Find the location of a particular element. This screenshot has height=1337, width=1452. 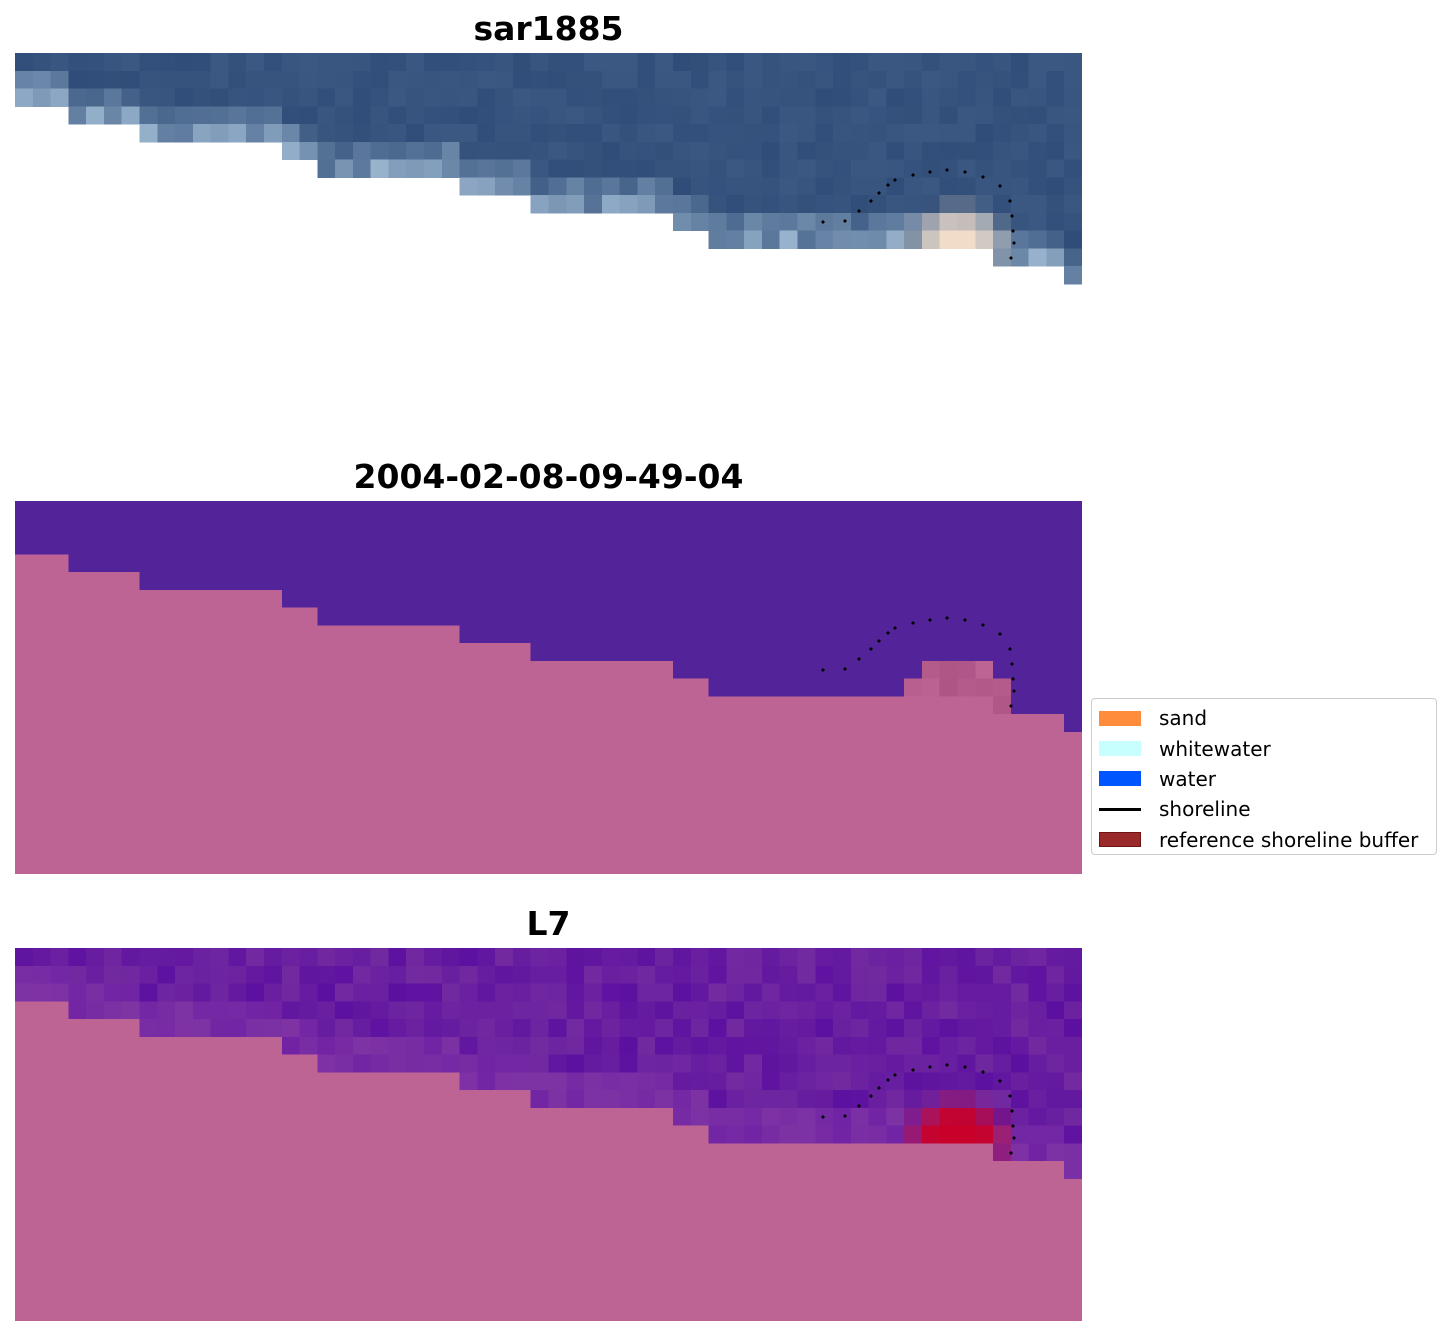

legend-item-whitewater: whitewater is located at coordinates (1267, 748).